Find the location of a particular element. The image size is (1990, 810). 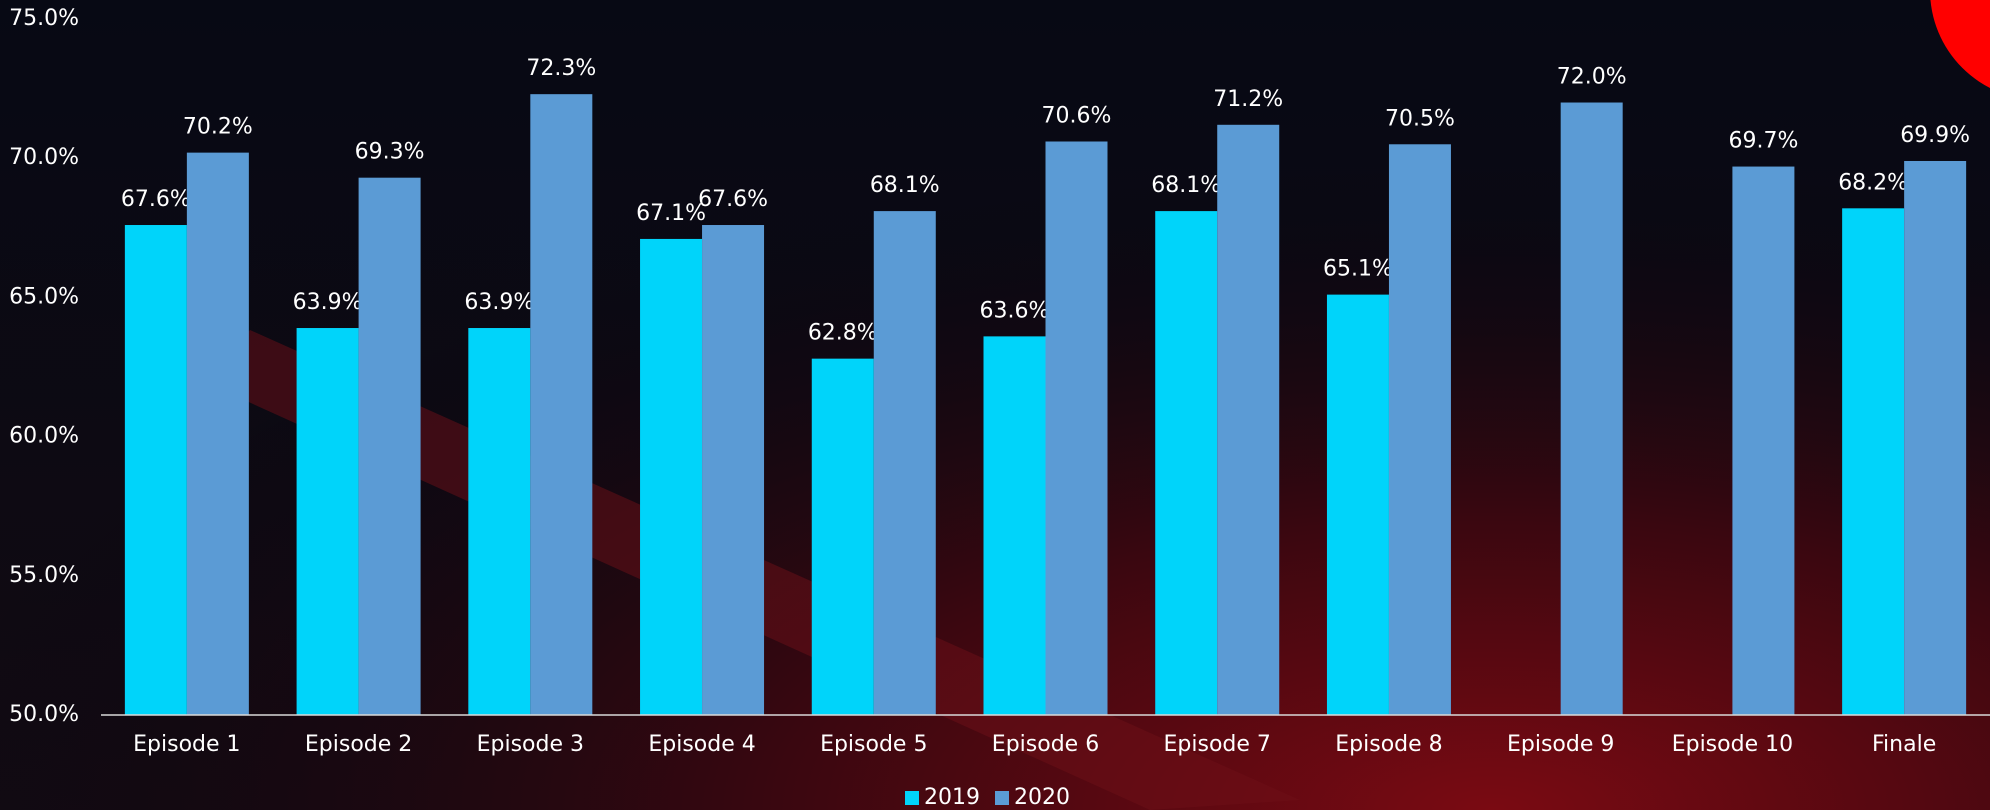

data-label: 63.6% is located at coordinates (1015, 310).